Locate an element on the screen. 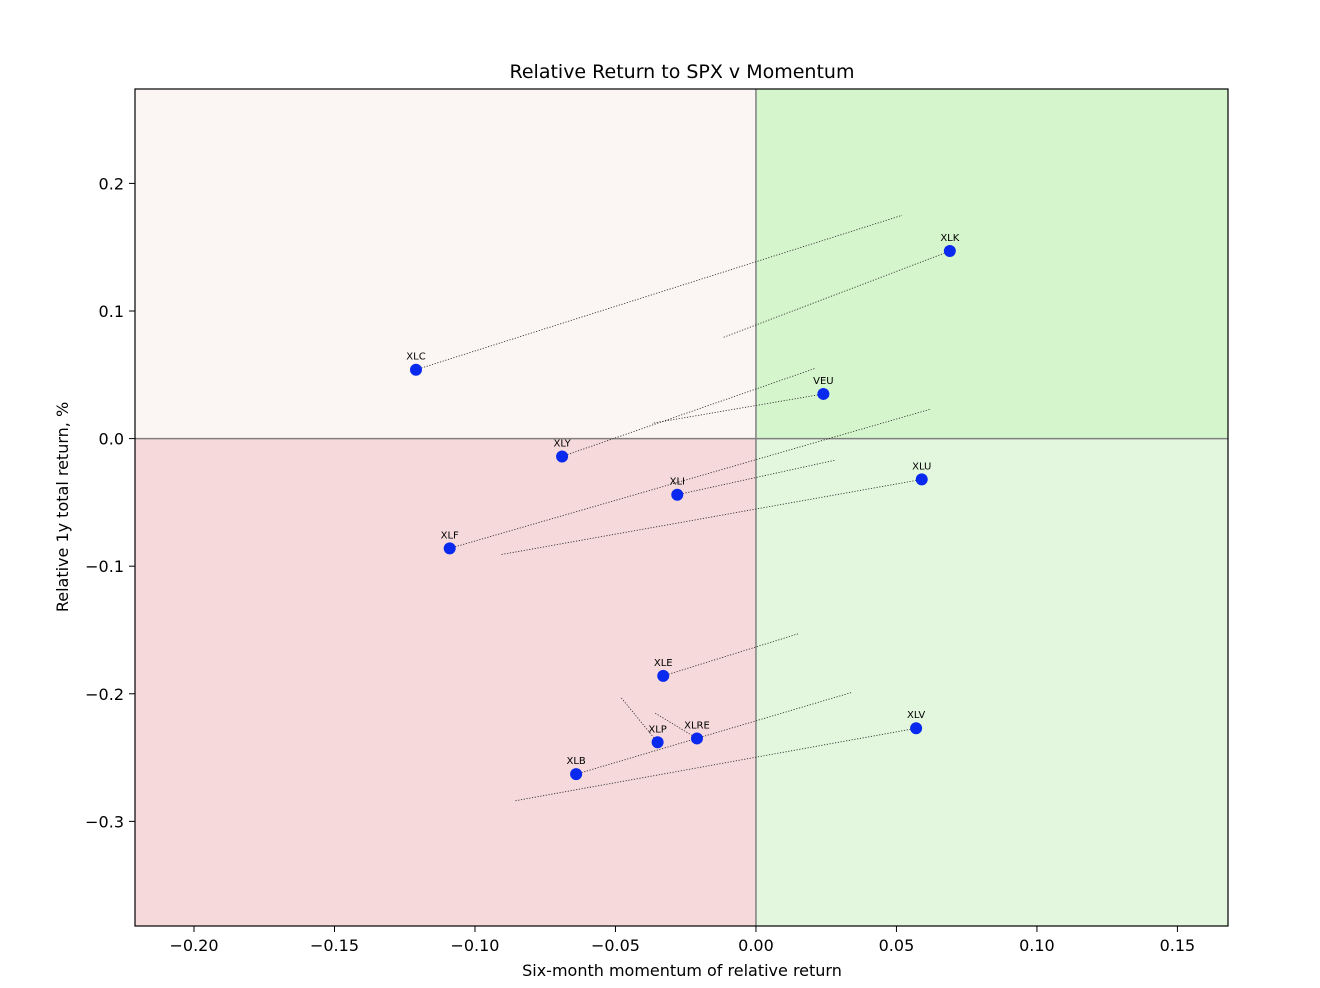 This screenshot has width=1320, height=988. y-tick-label: −0.2 is located at coordinates (104, 694).